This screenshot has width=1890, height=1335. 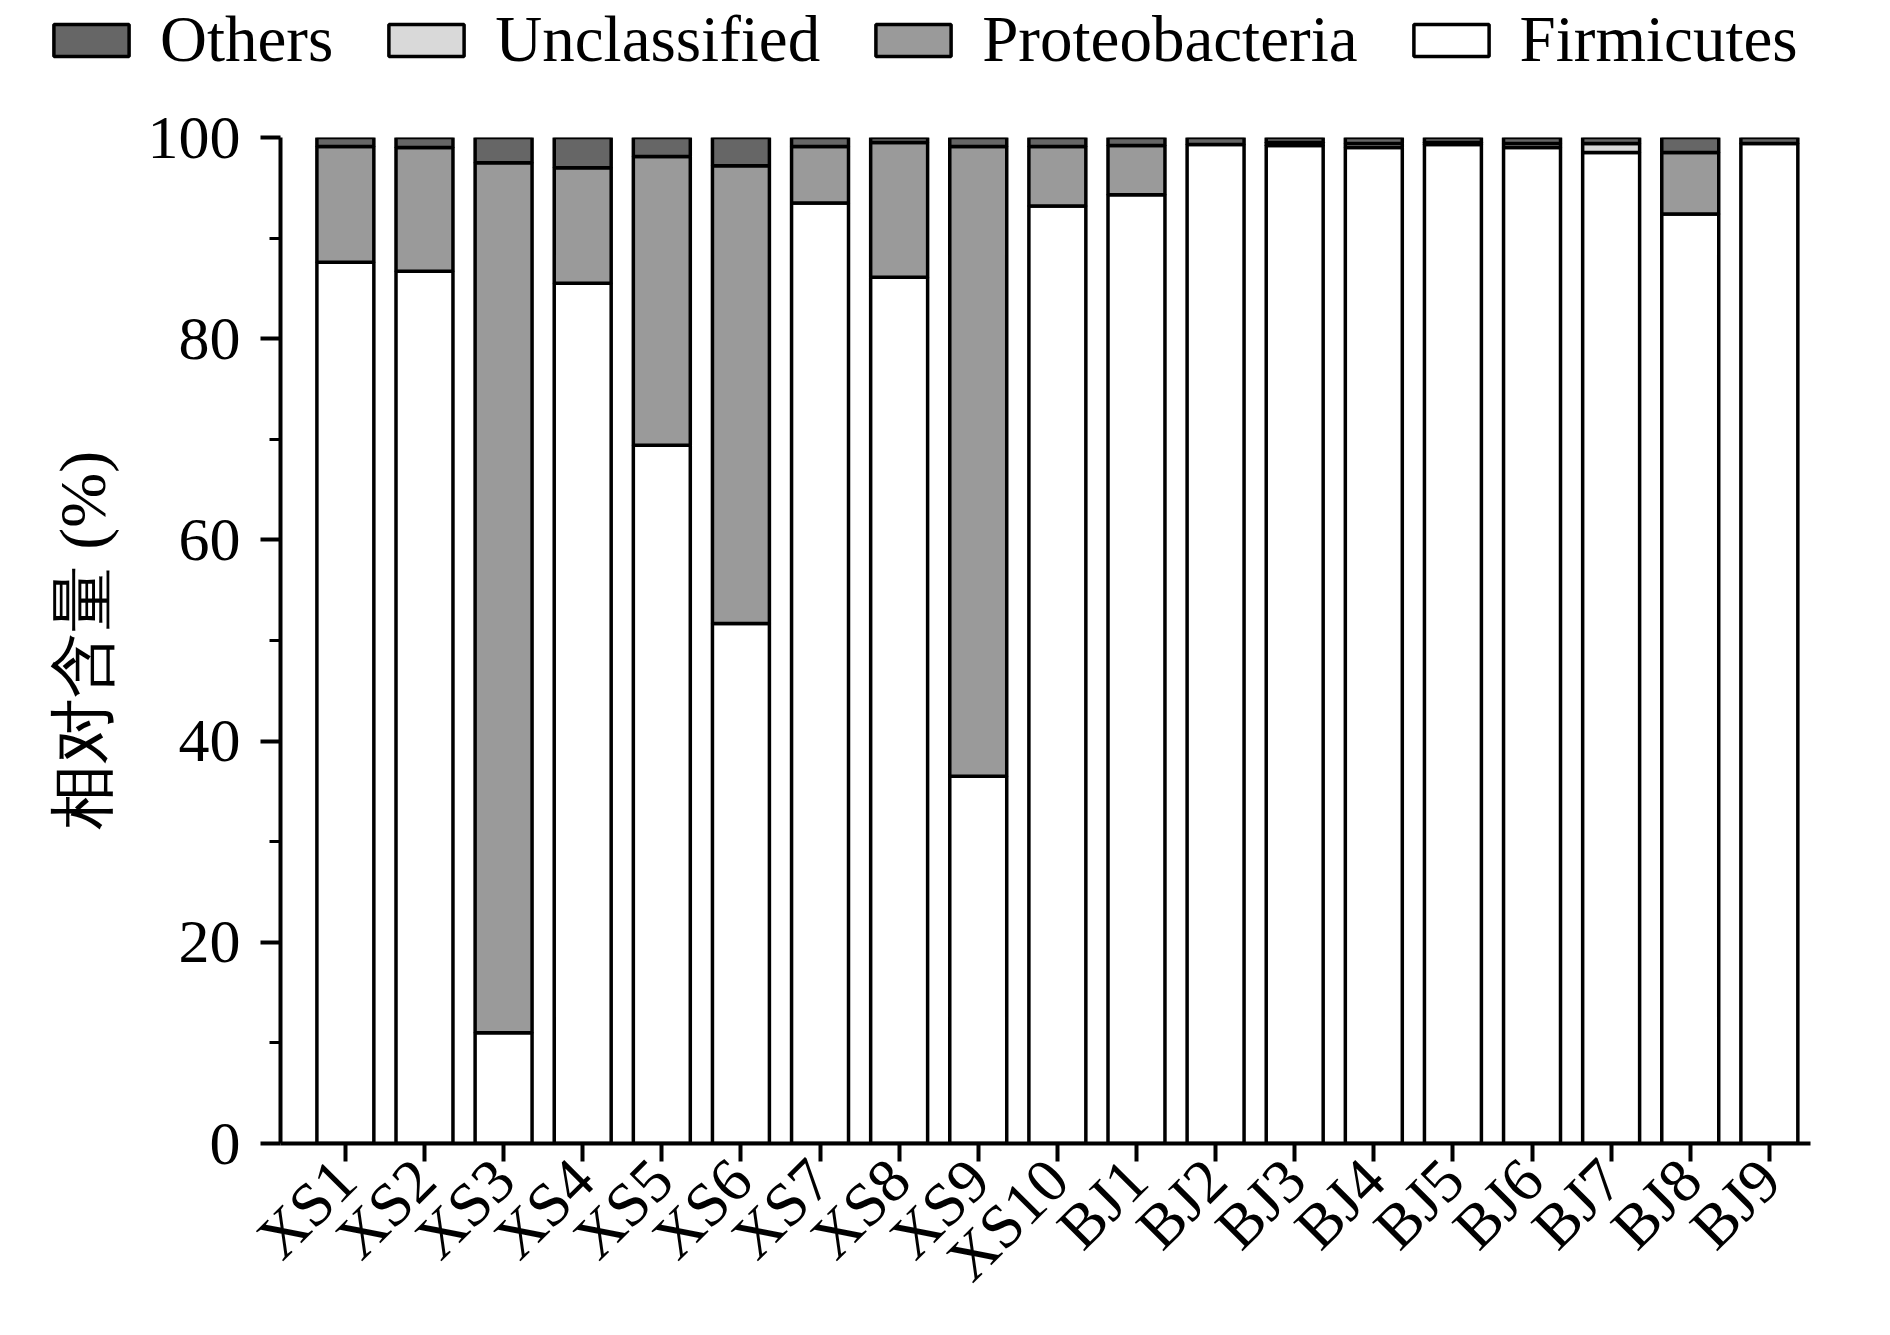 What do you see at coordinates (209, 538) in the screenshot?
I see `y-tick-label: 60` at bounding box center [209, 538].